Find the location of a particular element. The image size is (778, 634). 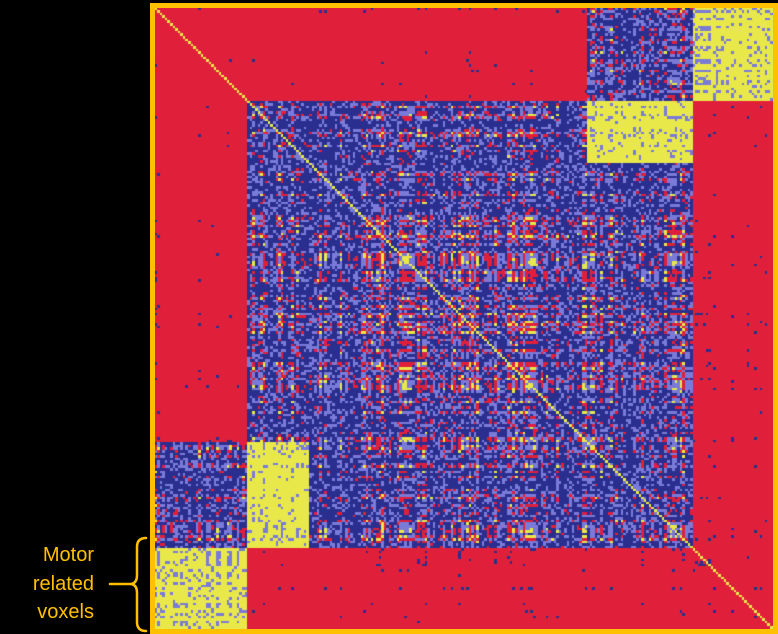

motor-voxels-annotation: Motor related voxels is located at coordinates (75, 584).